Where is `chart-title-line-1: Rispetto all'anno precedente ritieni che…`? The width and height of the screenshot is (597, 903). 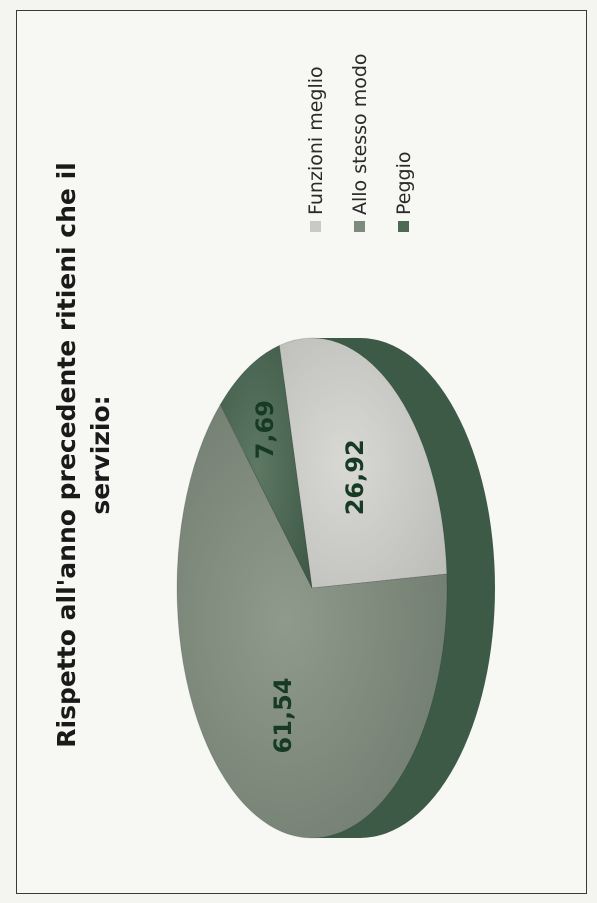
chart-title-line-1: Rispetto all'anno precedente ritieni che… is located at coordinates (66, 454).